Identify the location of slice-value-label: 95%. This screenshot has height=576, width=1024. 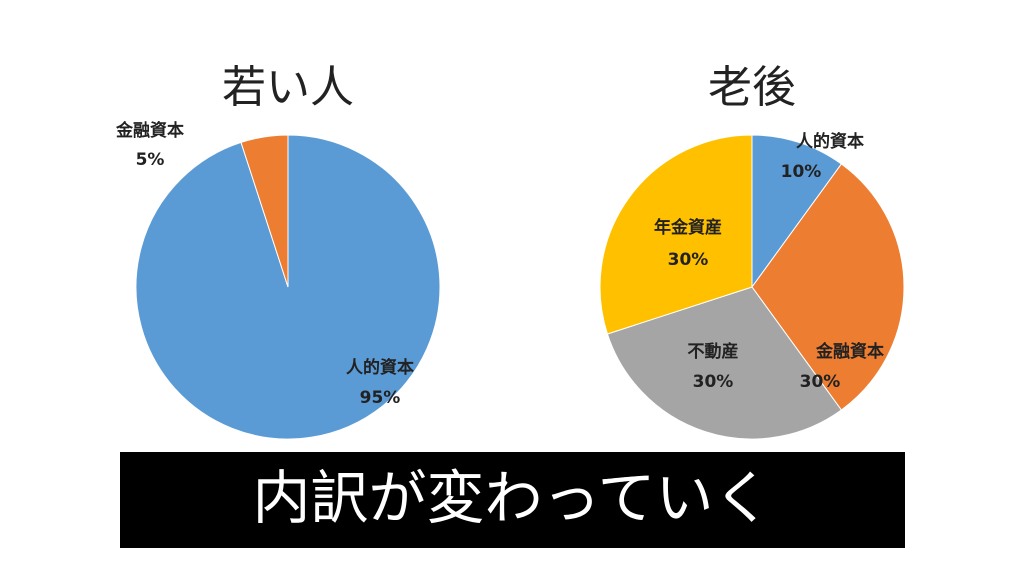
(380, 398).